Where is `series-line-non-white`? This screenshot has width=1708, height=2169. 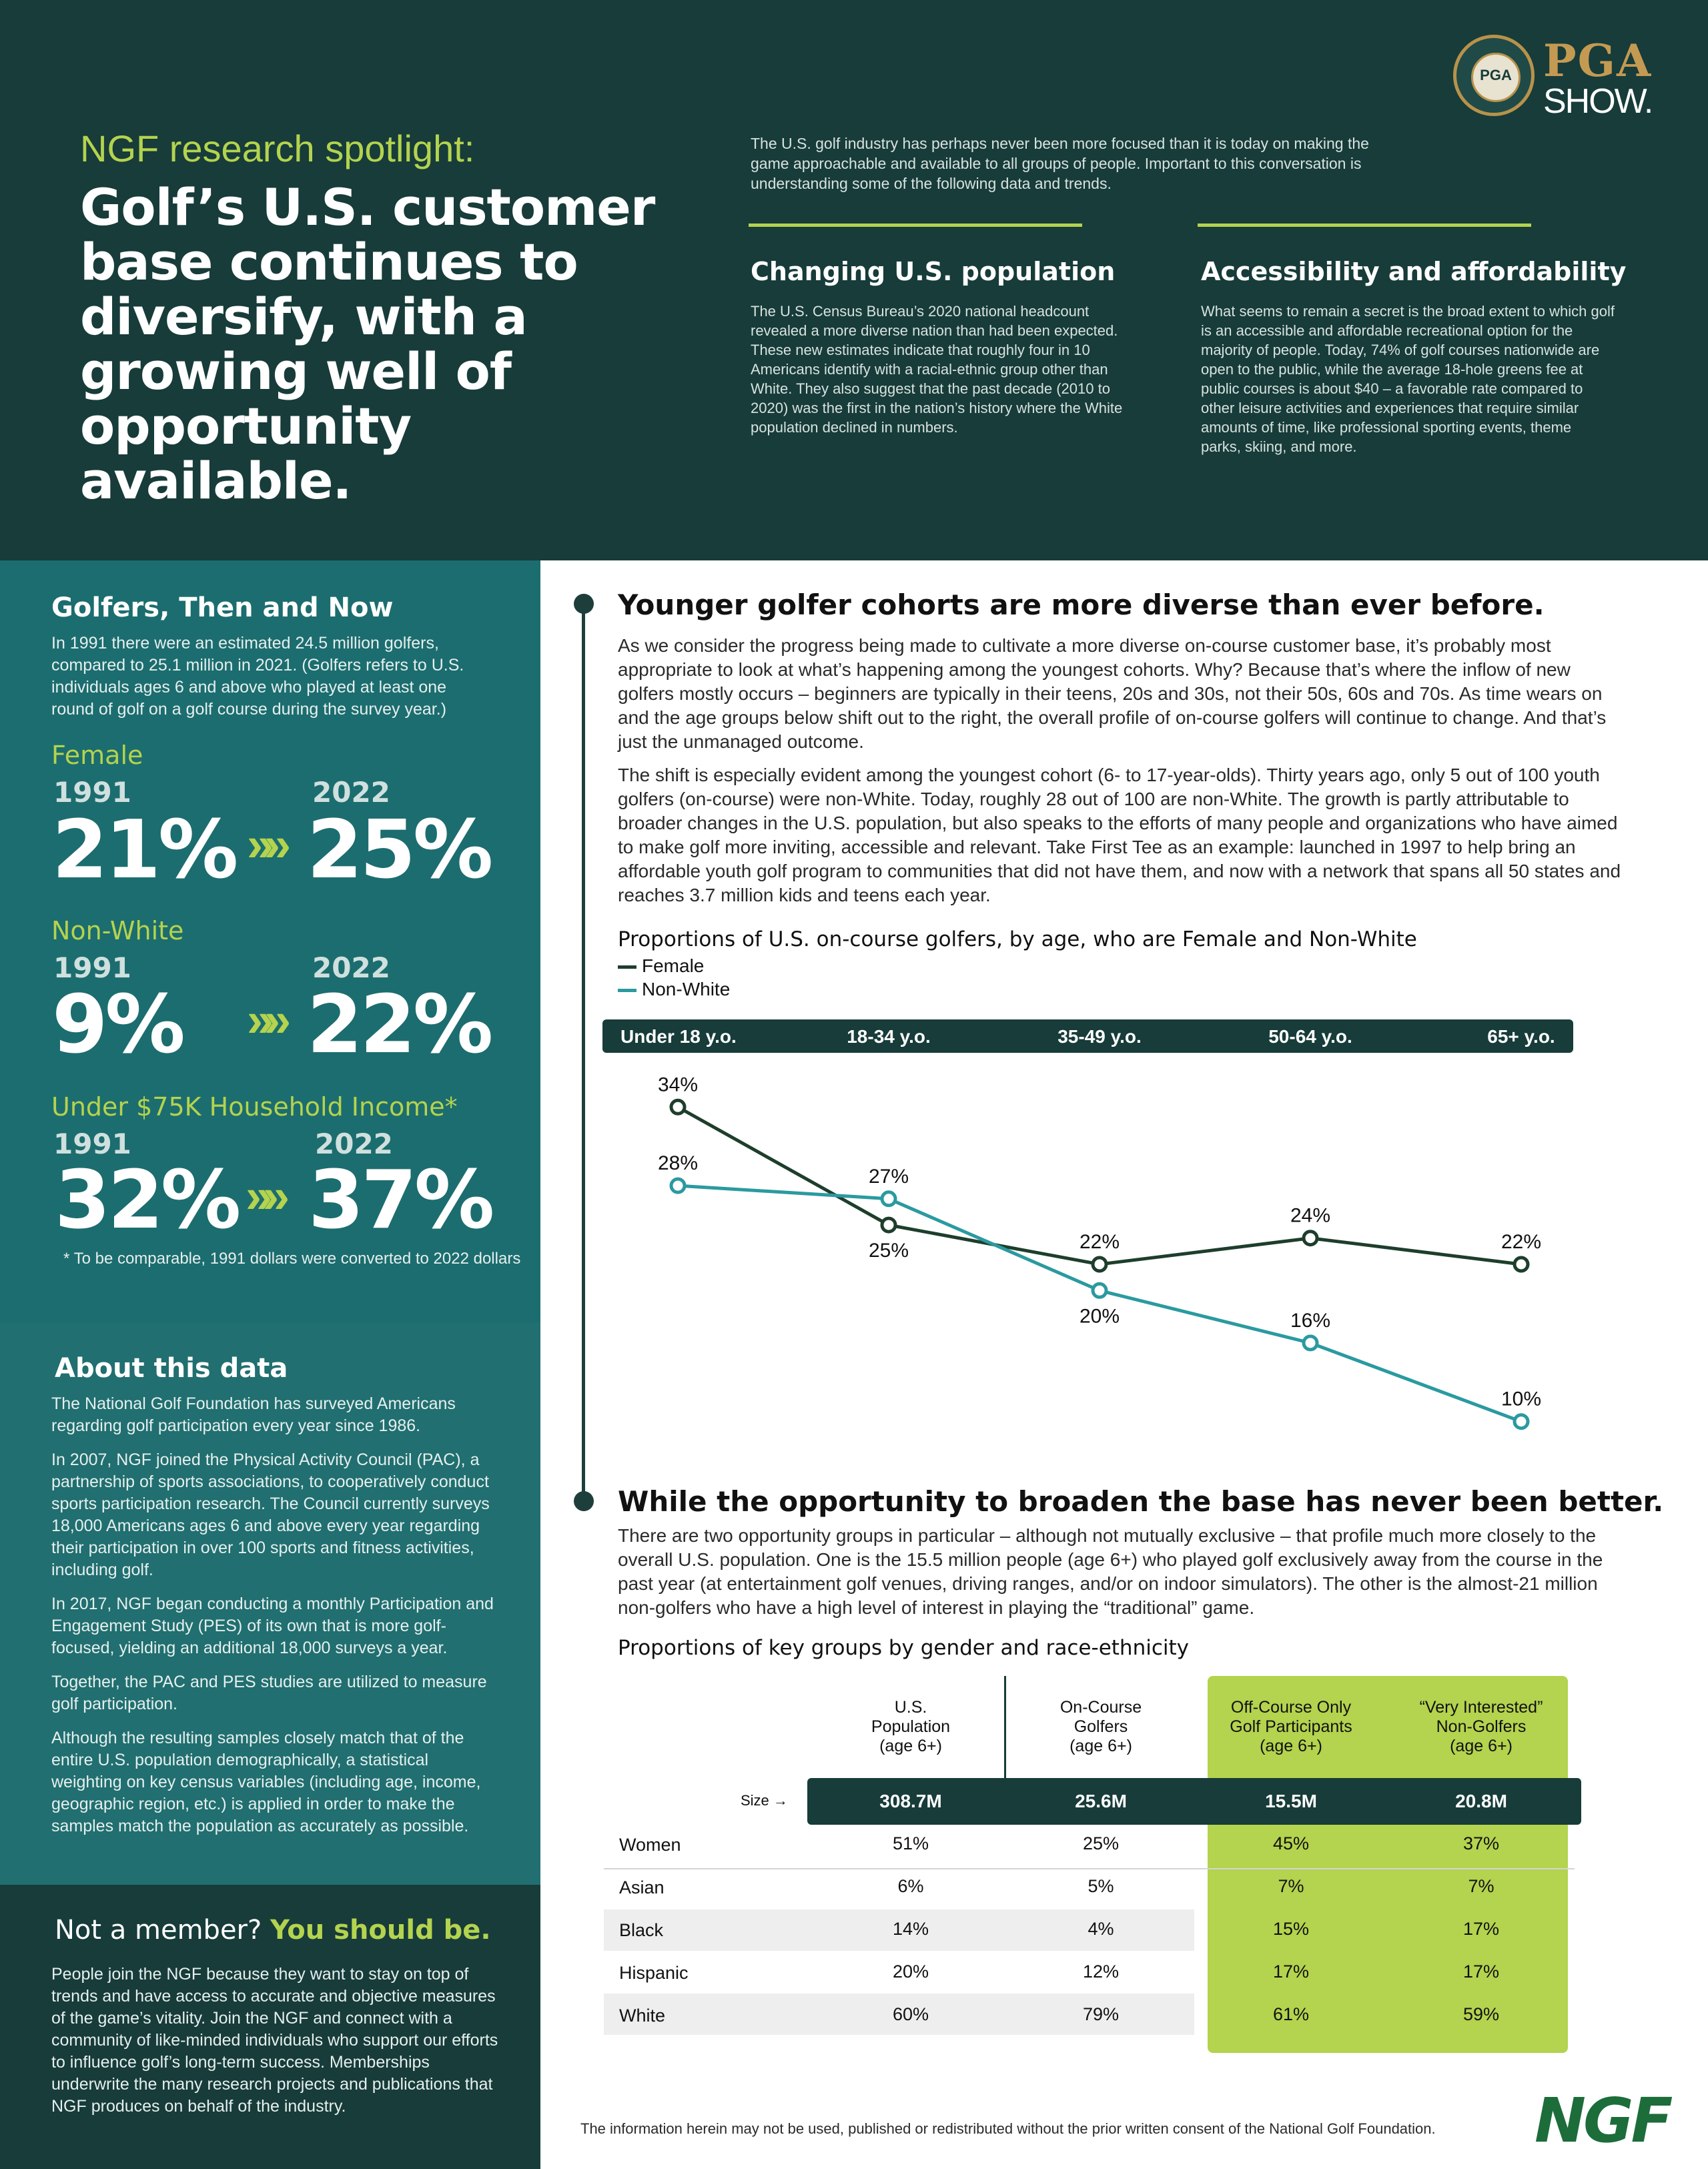
series-line-non-white is located at coordinates (1099, 1304).